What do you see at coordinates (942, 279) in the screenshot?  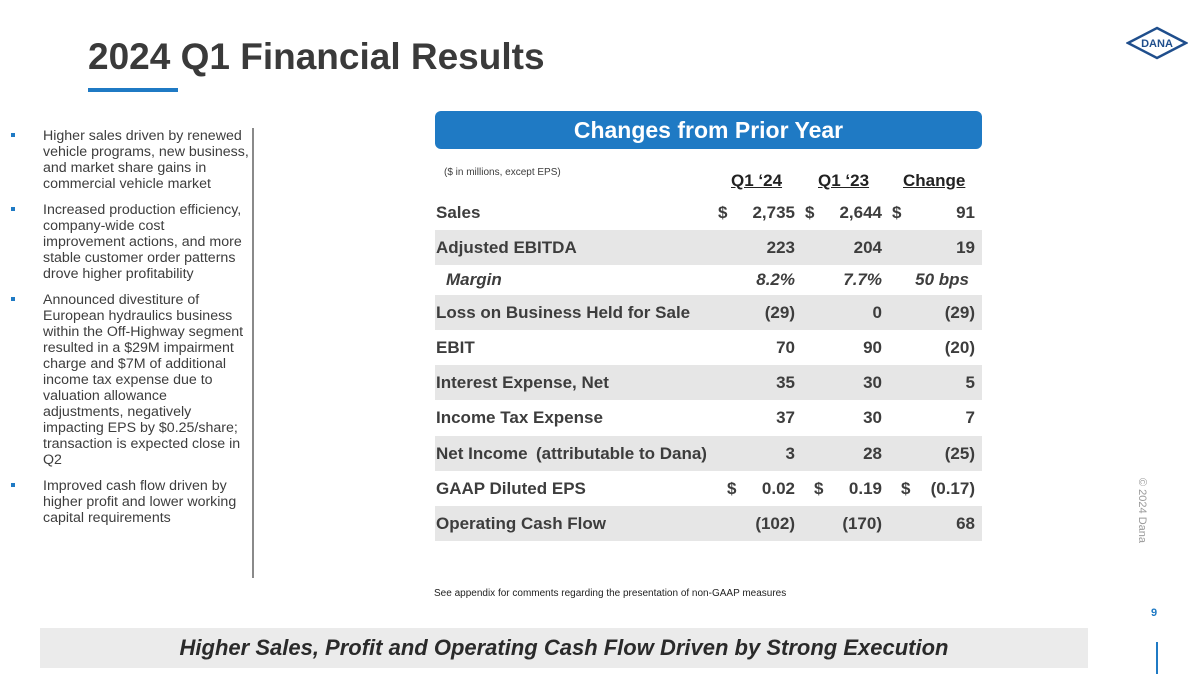 I see `cell-change: 50 bps` at bounding box center [942, 279].